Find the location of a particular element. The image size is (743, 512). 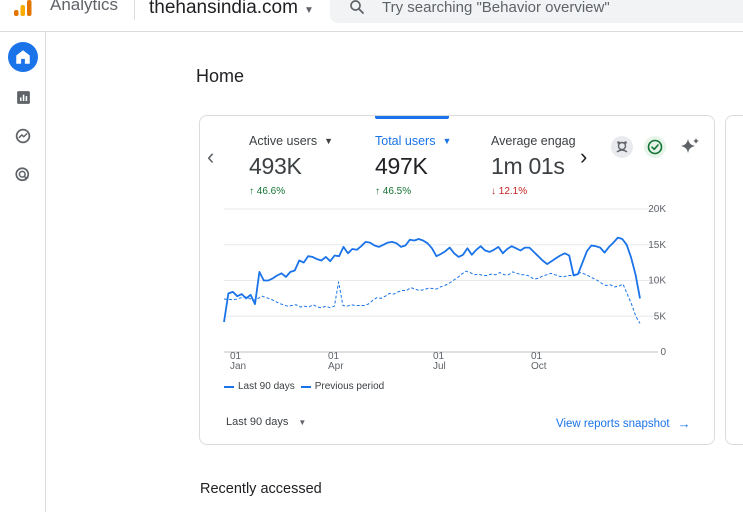

metric-label-text: Active users is located at coordinates (283, 141).